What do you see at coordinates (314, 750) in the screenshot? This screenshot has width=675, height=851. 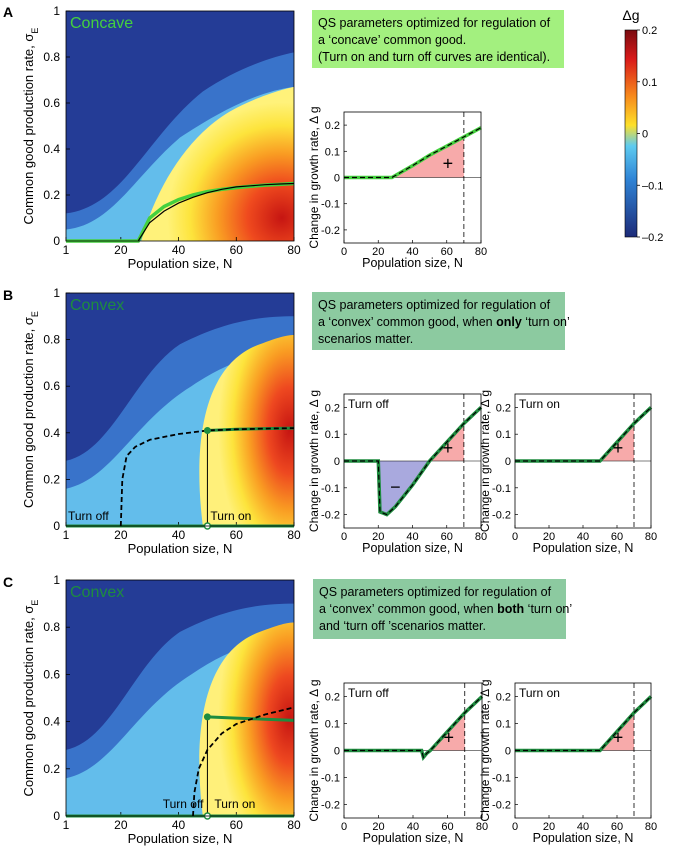 I see `y-axis-label: Change in growth rate, Δ g` at bounding box center [314, 750].